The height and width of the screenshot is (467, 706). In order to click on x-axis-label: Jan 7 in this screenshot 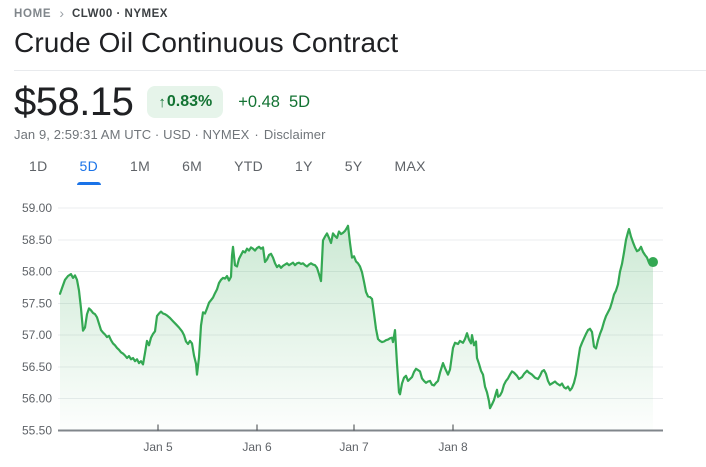, I will do `click(354, 447)`.